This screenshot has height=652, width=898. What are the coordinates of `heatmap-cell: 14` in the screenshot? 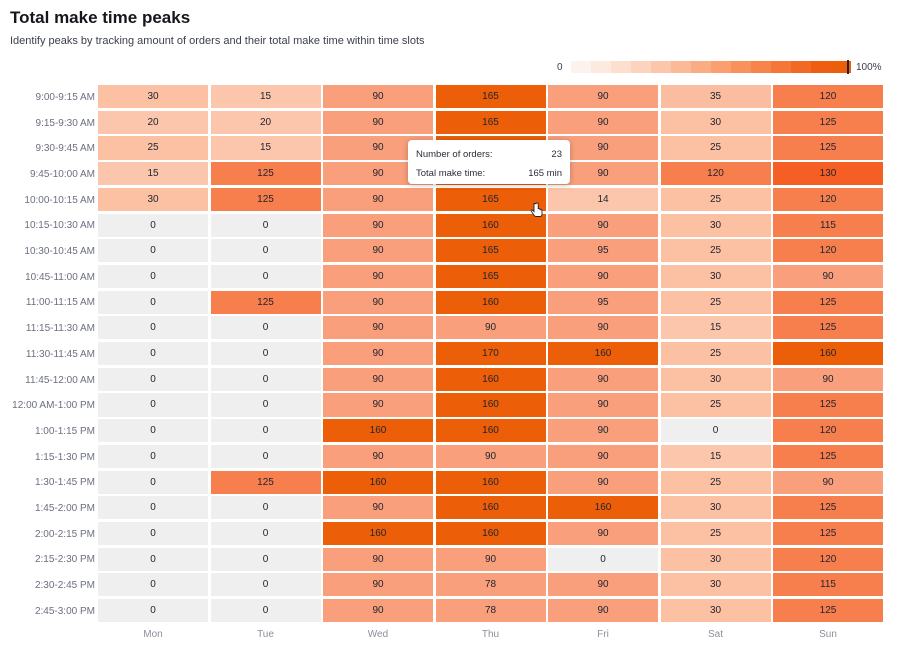 It's located at (603, 199).